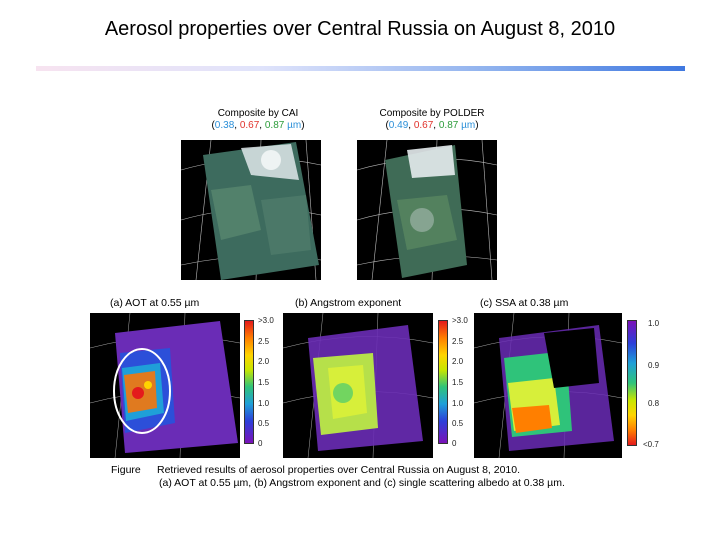  What do you see at coordinates (348, 303) in the screenshot?
I see `panel-b-label: (b) Angstrom exponent` at bounding box center [348, 303].